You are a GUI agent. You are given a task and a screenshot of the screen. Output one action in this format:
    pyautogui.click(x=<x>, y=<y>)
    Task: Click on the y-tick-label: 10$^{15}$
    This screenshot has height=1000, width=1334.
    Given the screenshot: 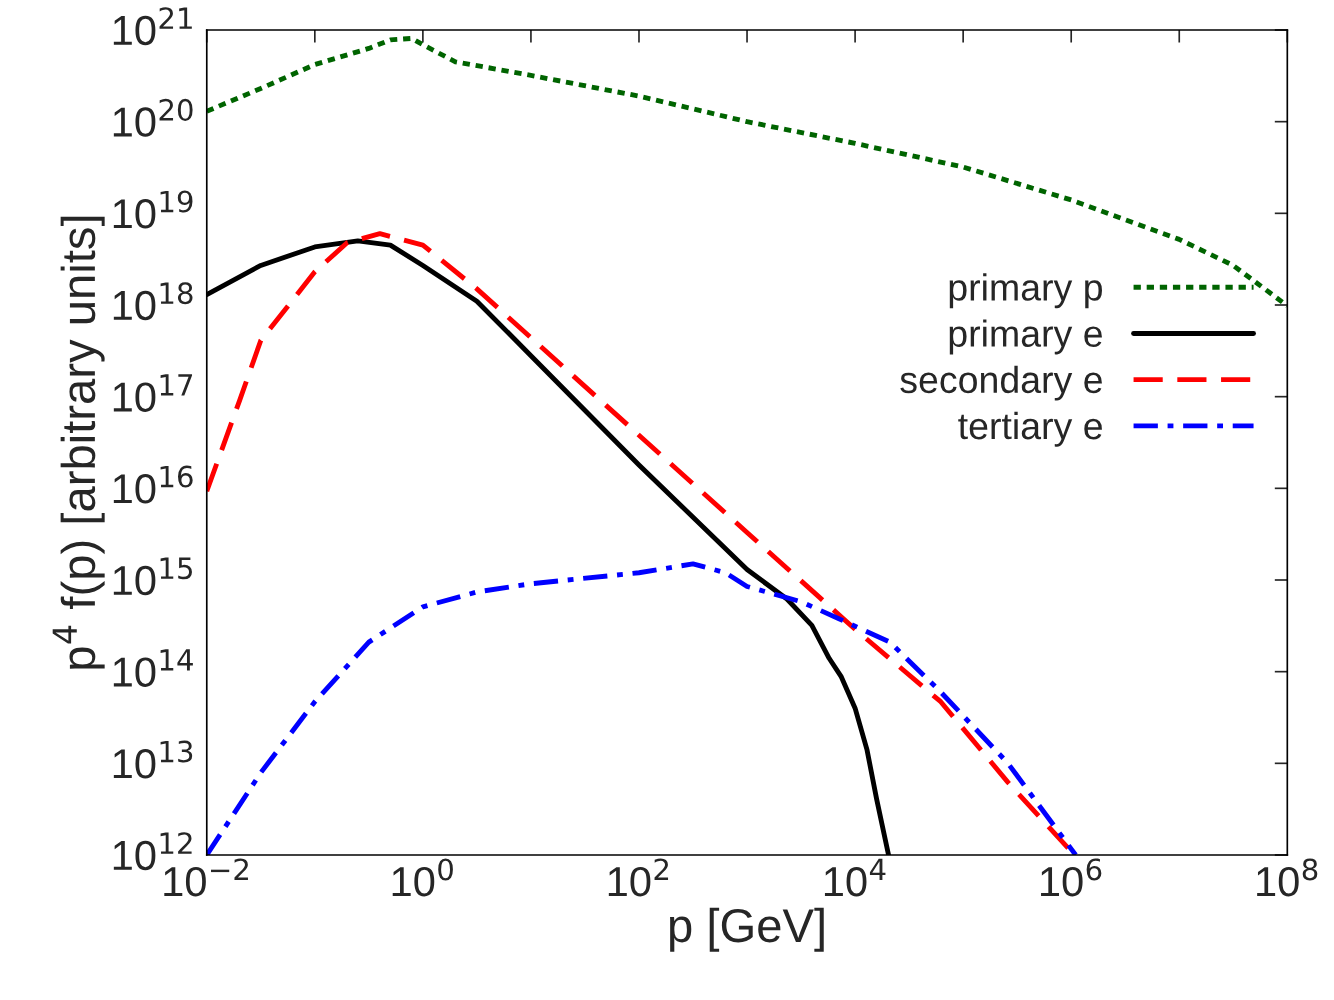 What is the action you would take?
    pyautogui.click(x=152, y=576)
    